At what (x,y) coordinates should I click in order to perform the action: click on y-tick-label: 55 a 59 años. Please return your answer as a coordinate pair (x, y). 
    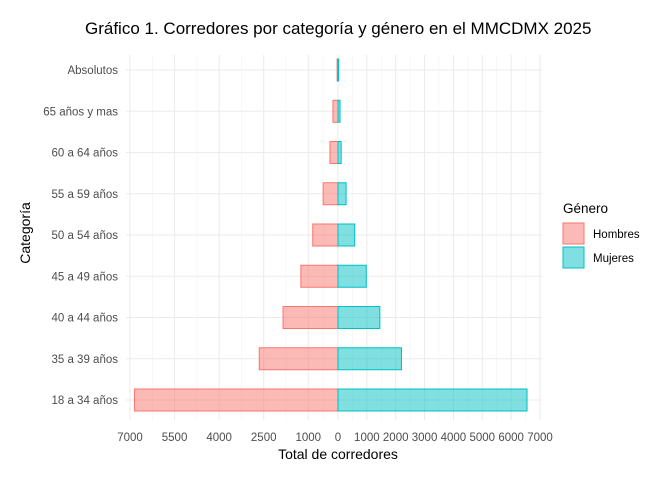
    Looking at the image, I should click on (84, 195).